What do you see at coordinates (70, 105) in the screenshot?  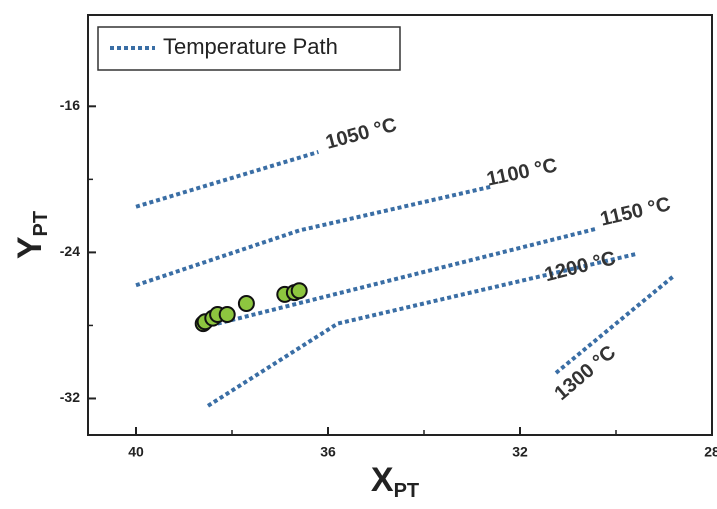 I see `y-tick-label: -16` at bounding box center [70, 105].